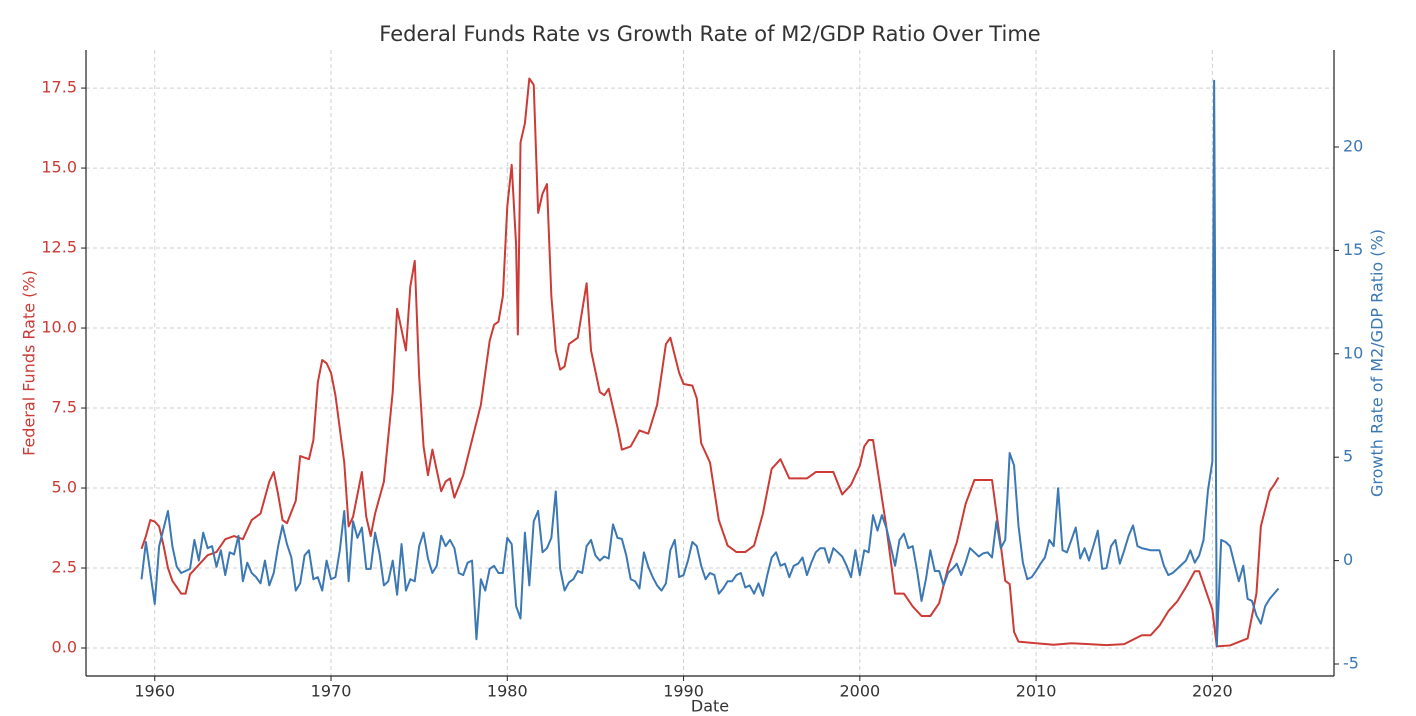 The image size is (1416, 716). Describe the element at coordinates (1353, 145) in the screenshot. I see `y2-tick-label: 20` at that location.